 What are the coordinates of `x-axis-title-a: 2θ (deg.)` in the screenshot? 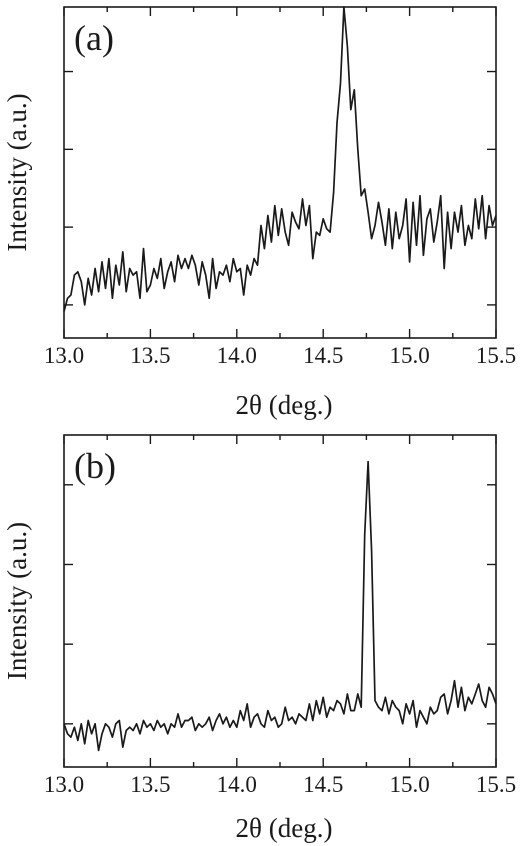 It's located at (284, 405).